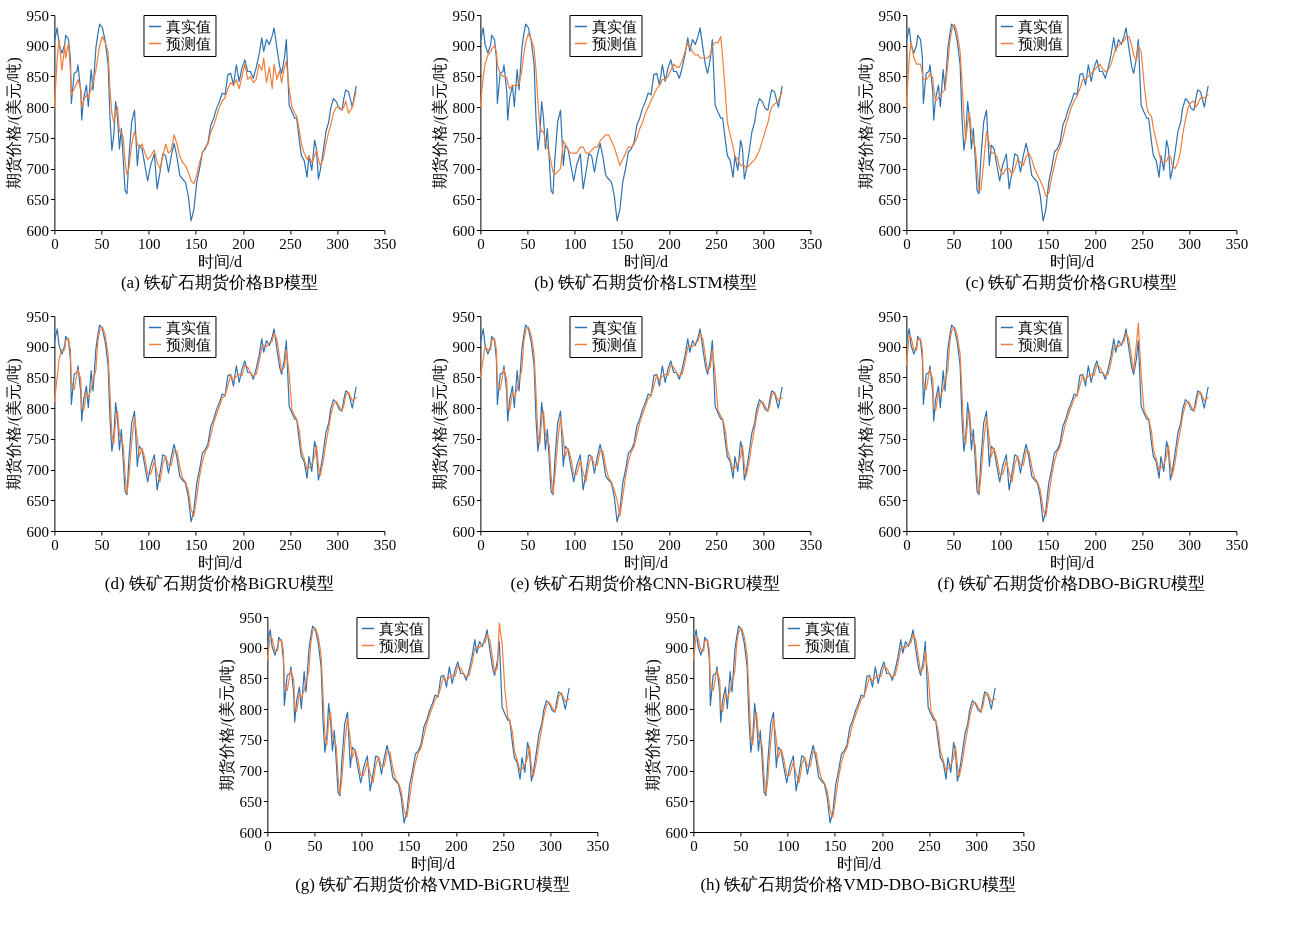 The height and width of the screenshot is (936, 1297). I want to click on text: (h) 铁矿石期货价格VMD-DBO-BiGRU模型, so click(858, 884).